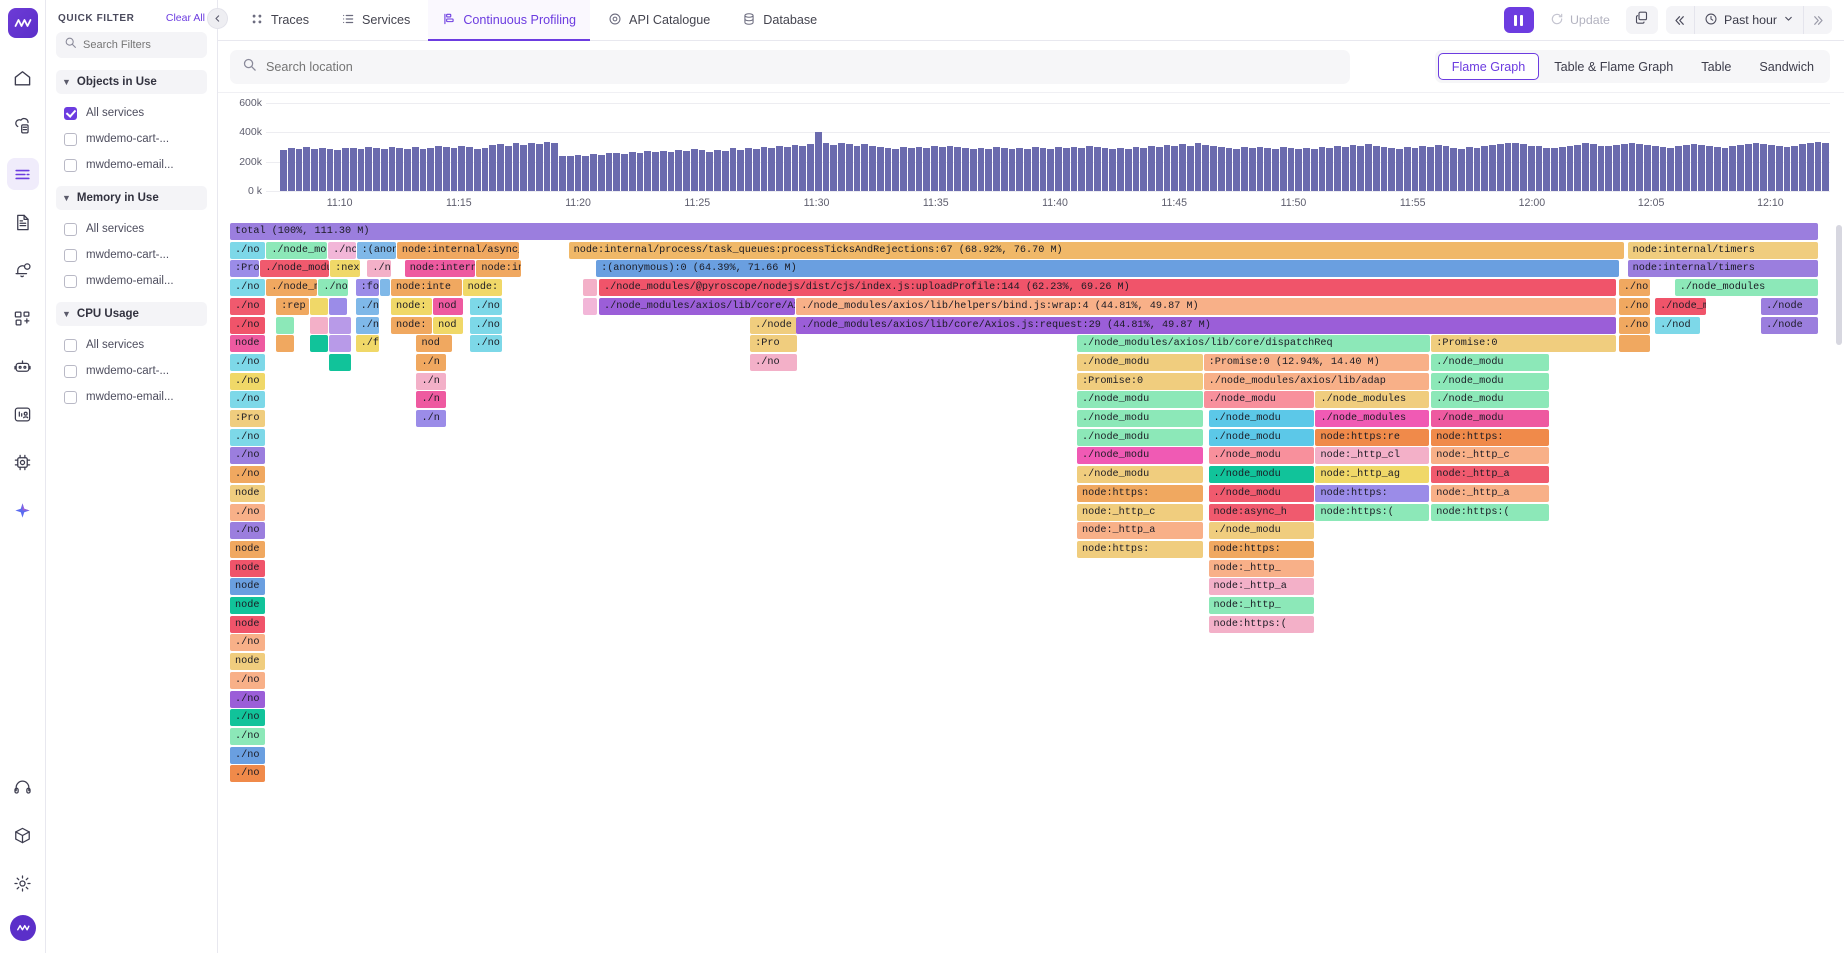 The height and width of the screenshot is (953, 1844). What do you see at coordinates (345, 269) in the screenshot?
I see `flame-frame: :nex` at bounding box center [345, 269].